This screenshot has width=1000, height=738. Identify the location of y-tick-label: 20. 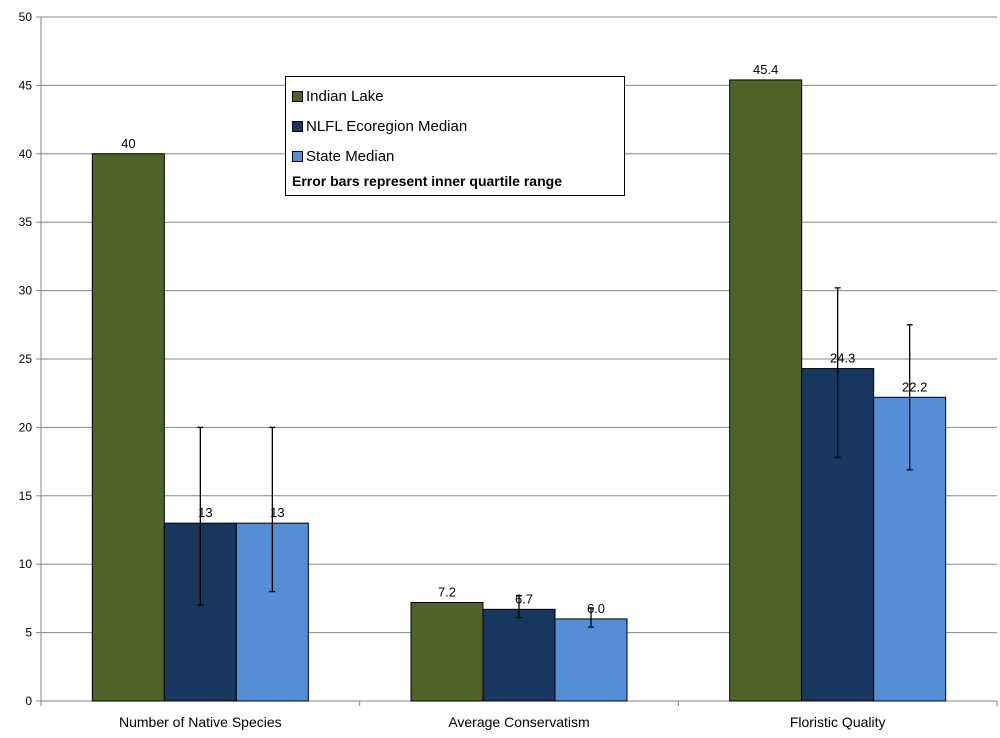
(26, 427).